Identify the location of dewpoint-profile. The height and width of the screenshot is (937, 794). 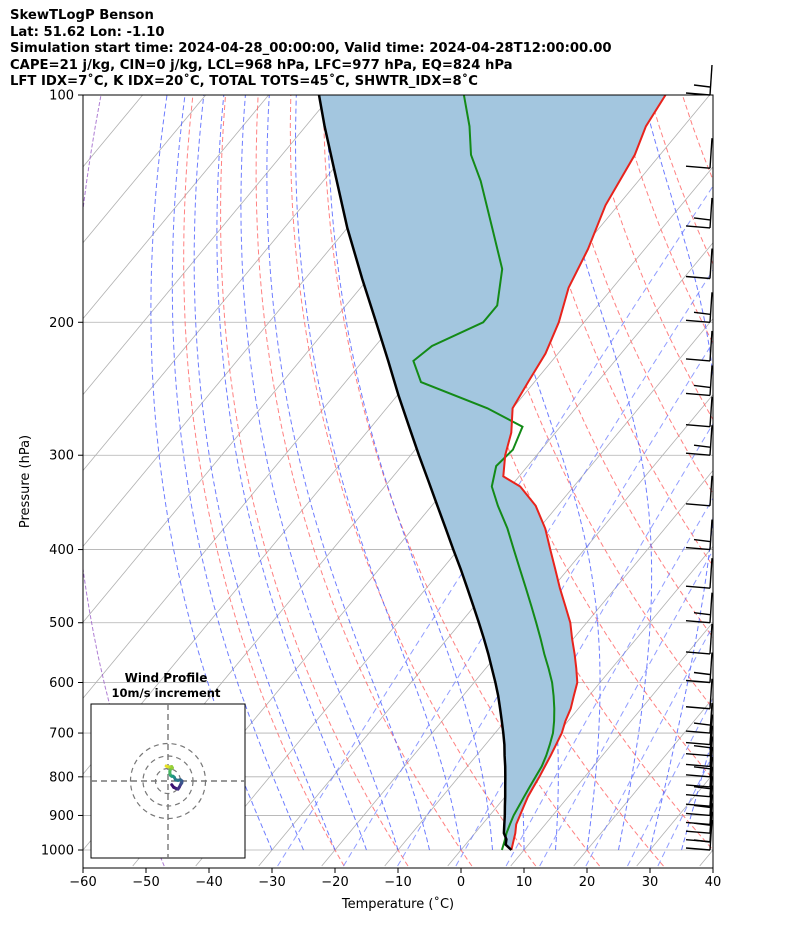
(484, 473).